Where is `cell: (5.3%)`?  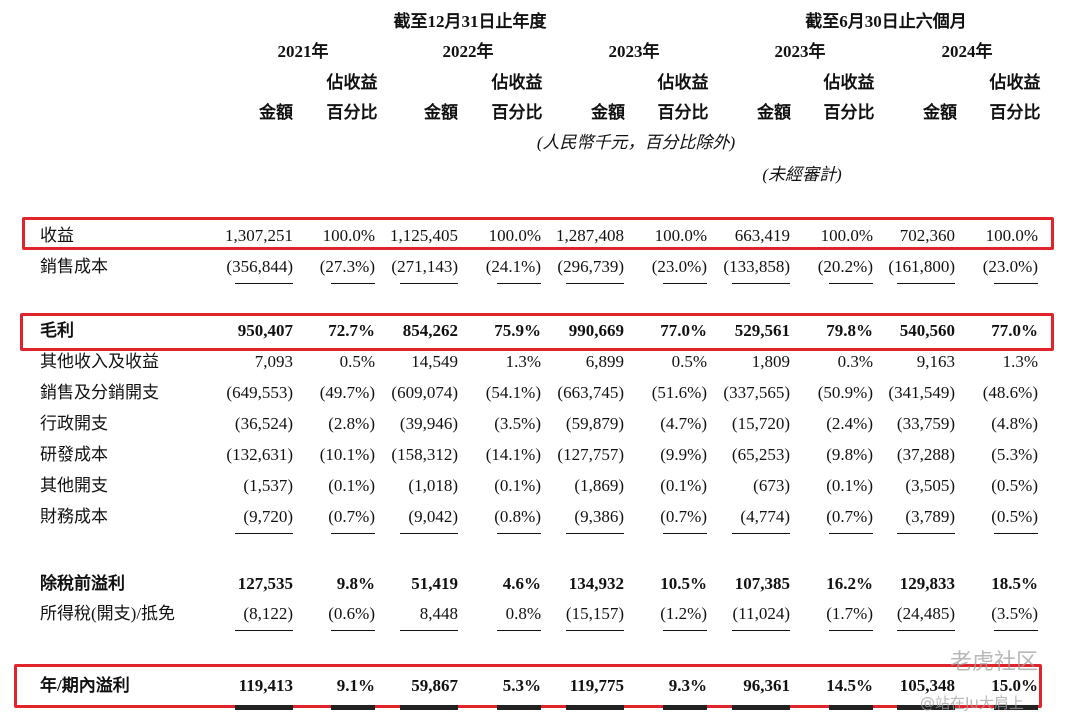
cell: (5.3%) is located at coordinates (1014, 454).